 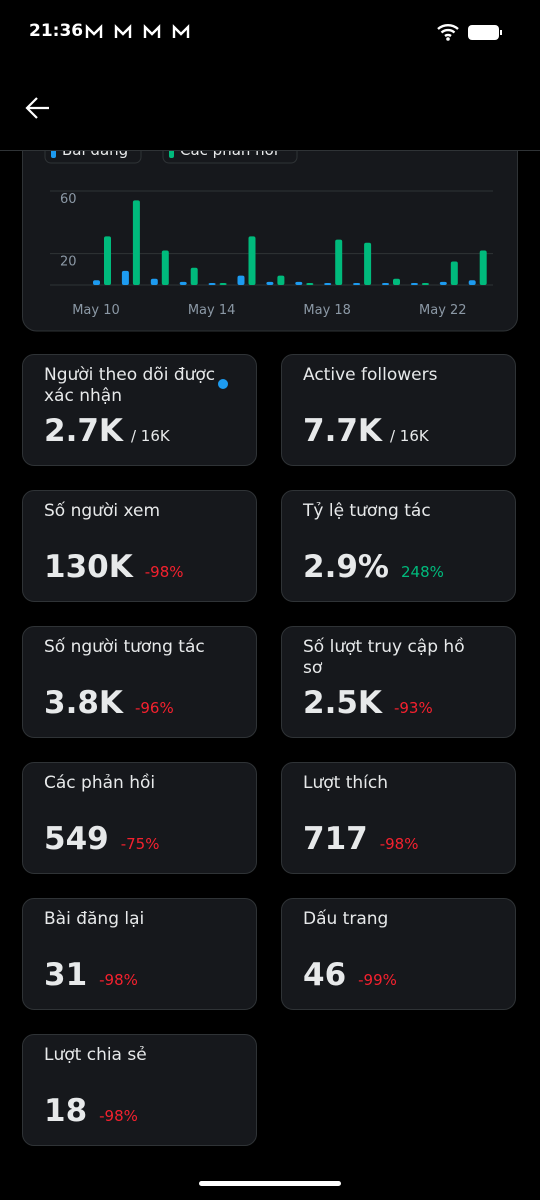 What do you see at coordinates (367, 511) in the screenshot?
I see `card-title: Tỷ lệ tương tác` at bounding box center [367, 511].